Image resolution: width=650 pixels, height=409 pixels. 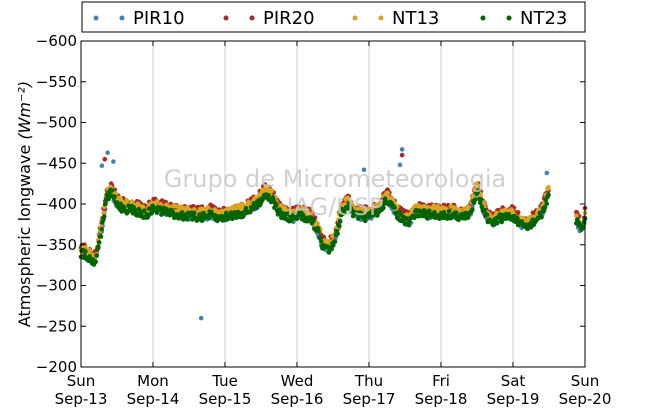 What do you see at coordinates (225, 399) in the screenshot?
I see `x-tick-date-label: Sep-15` at bounding box center [225, 399].